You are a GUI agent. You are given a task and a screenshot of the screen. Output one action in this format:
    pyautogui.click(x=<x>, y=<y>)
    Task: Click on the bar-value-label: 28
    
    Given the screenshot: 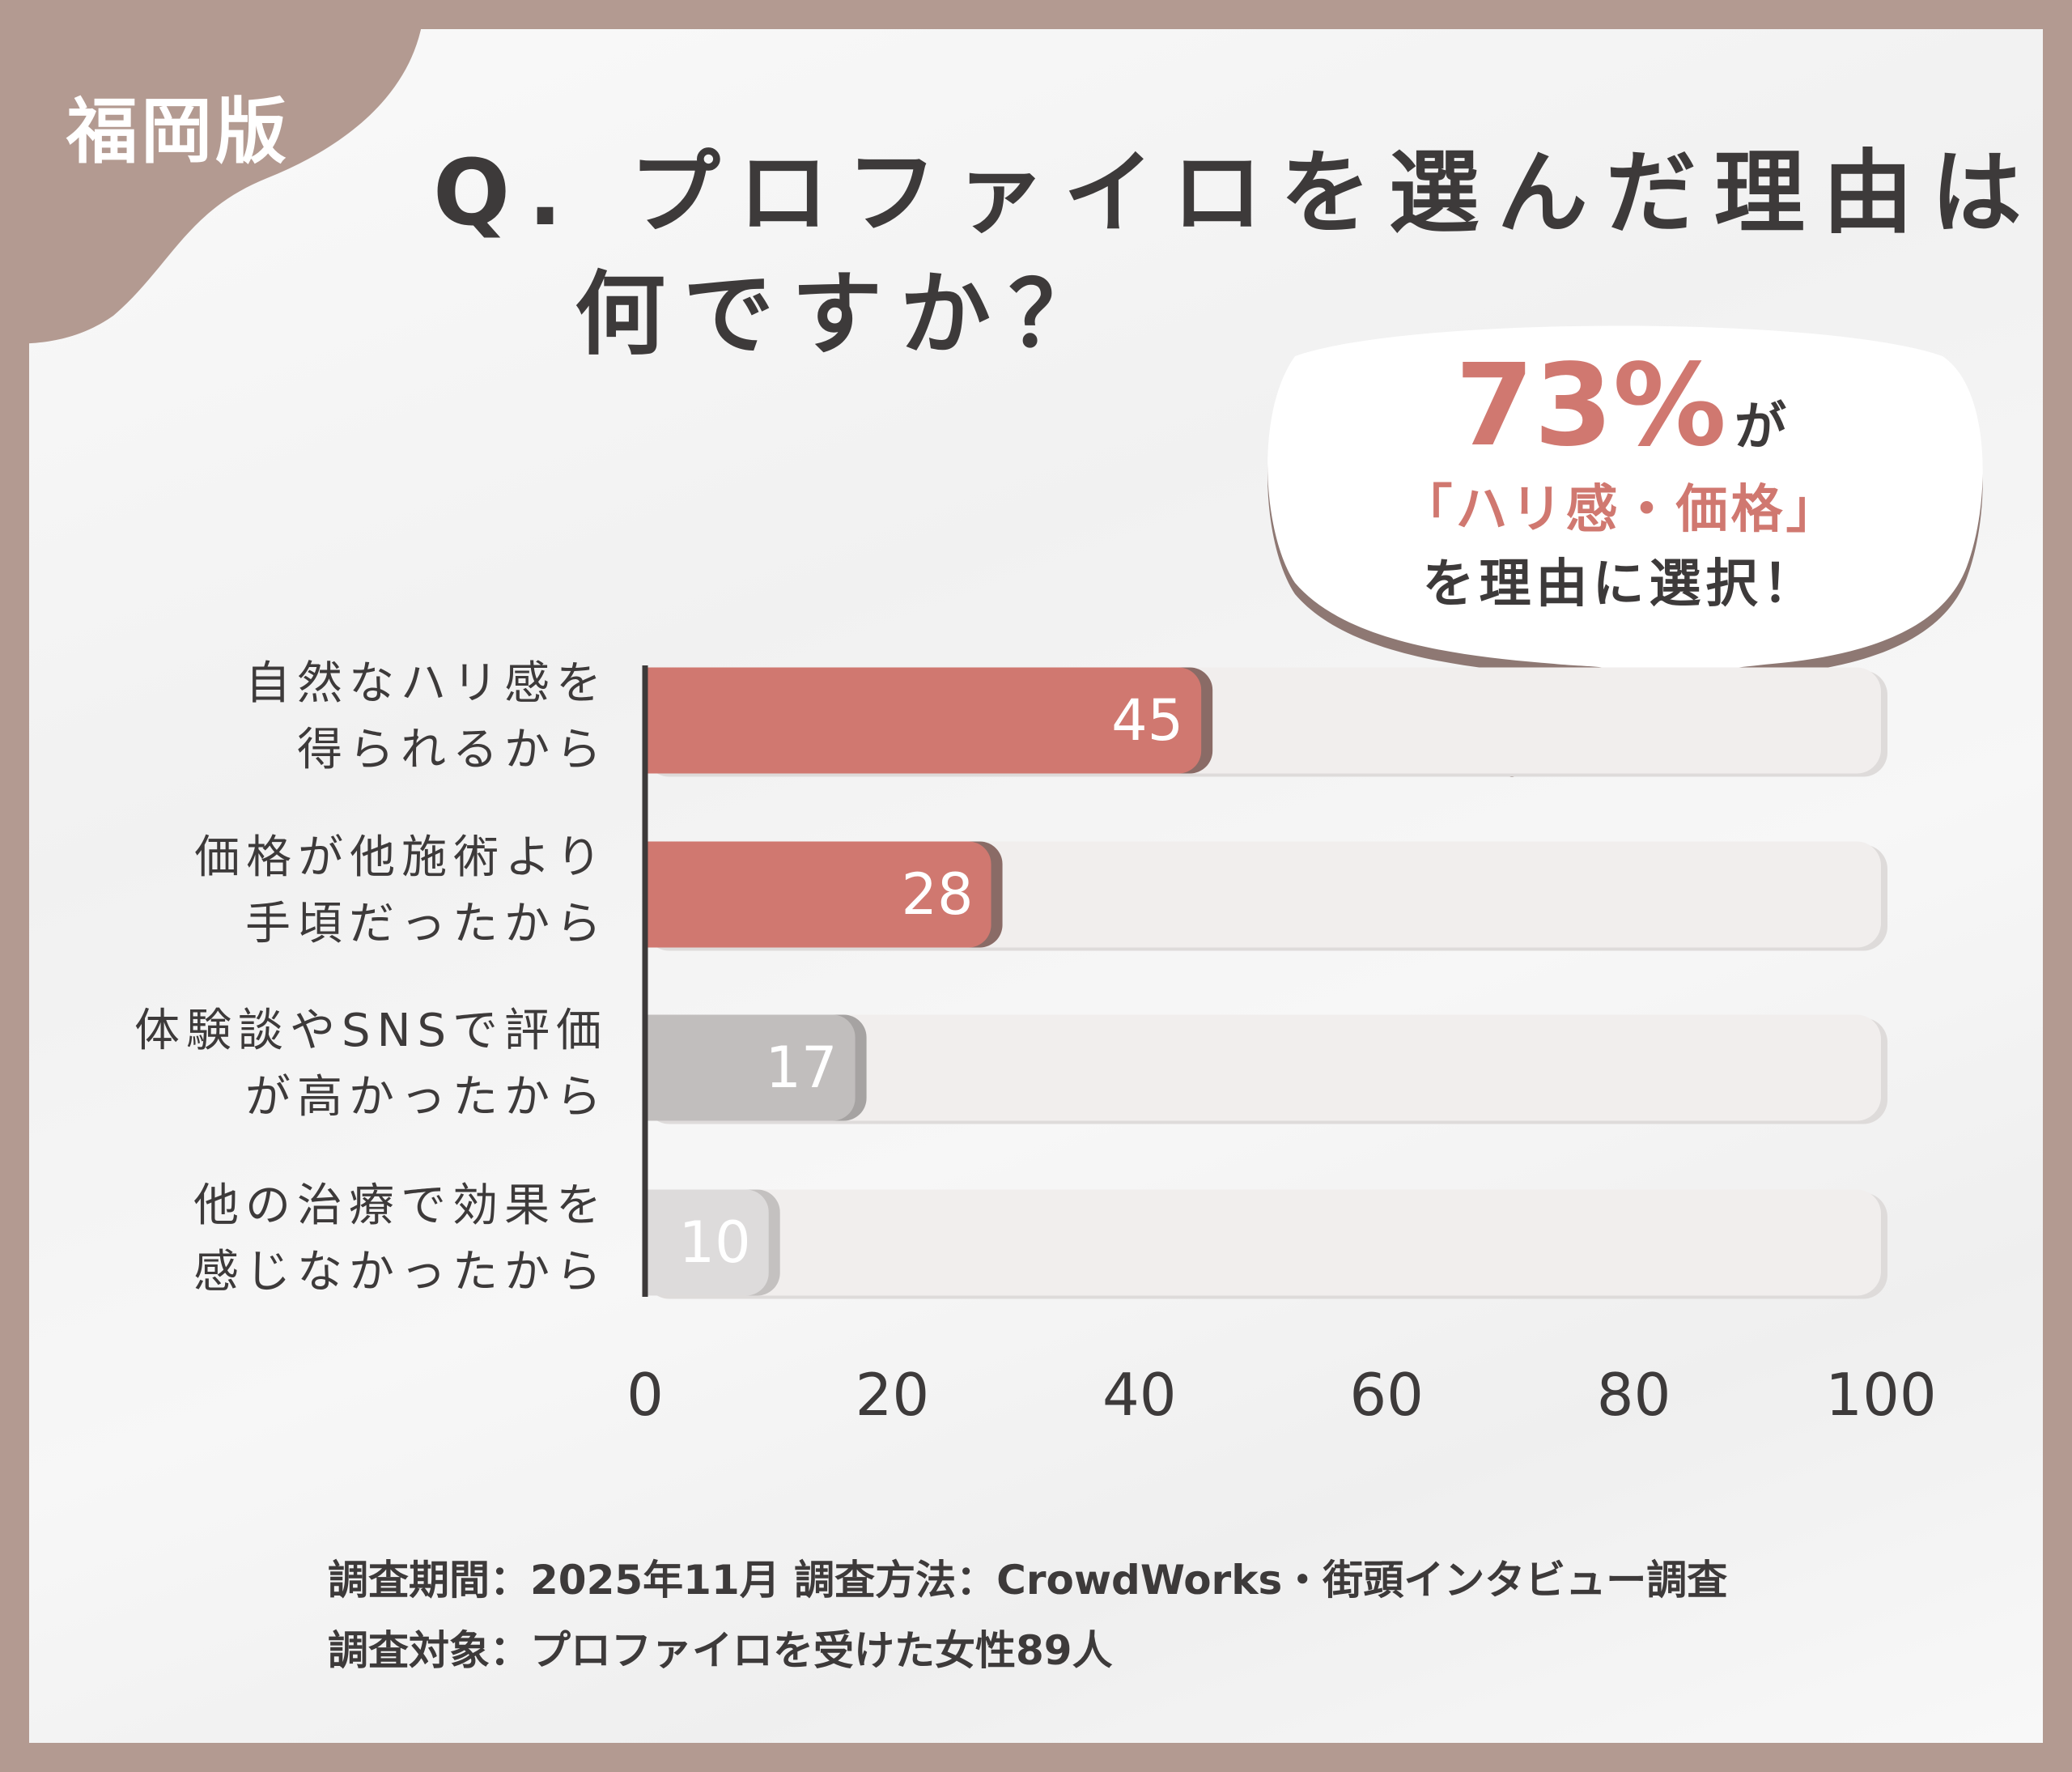 What is the action you would take?
    pyautogui.click(x=937, y=895)
    